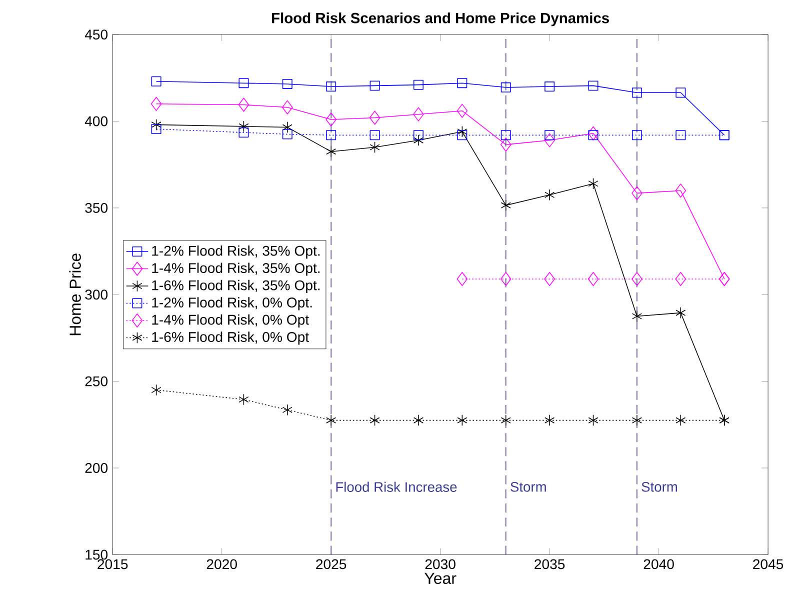 The image size is (793, 616). What do you see at coordinates (236, 269) in the screenshot?
I see `legend-label: 1-4% Flood Risk, 35% Opt.` at bounding box center [236, 269].